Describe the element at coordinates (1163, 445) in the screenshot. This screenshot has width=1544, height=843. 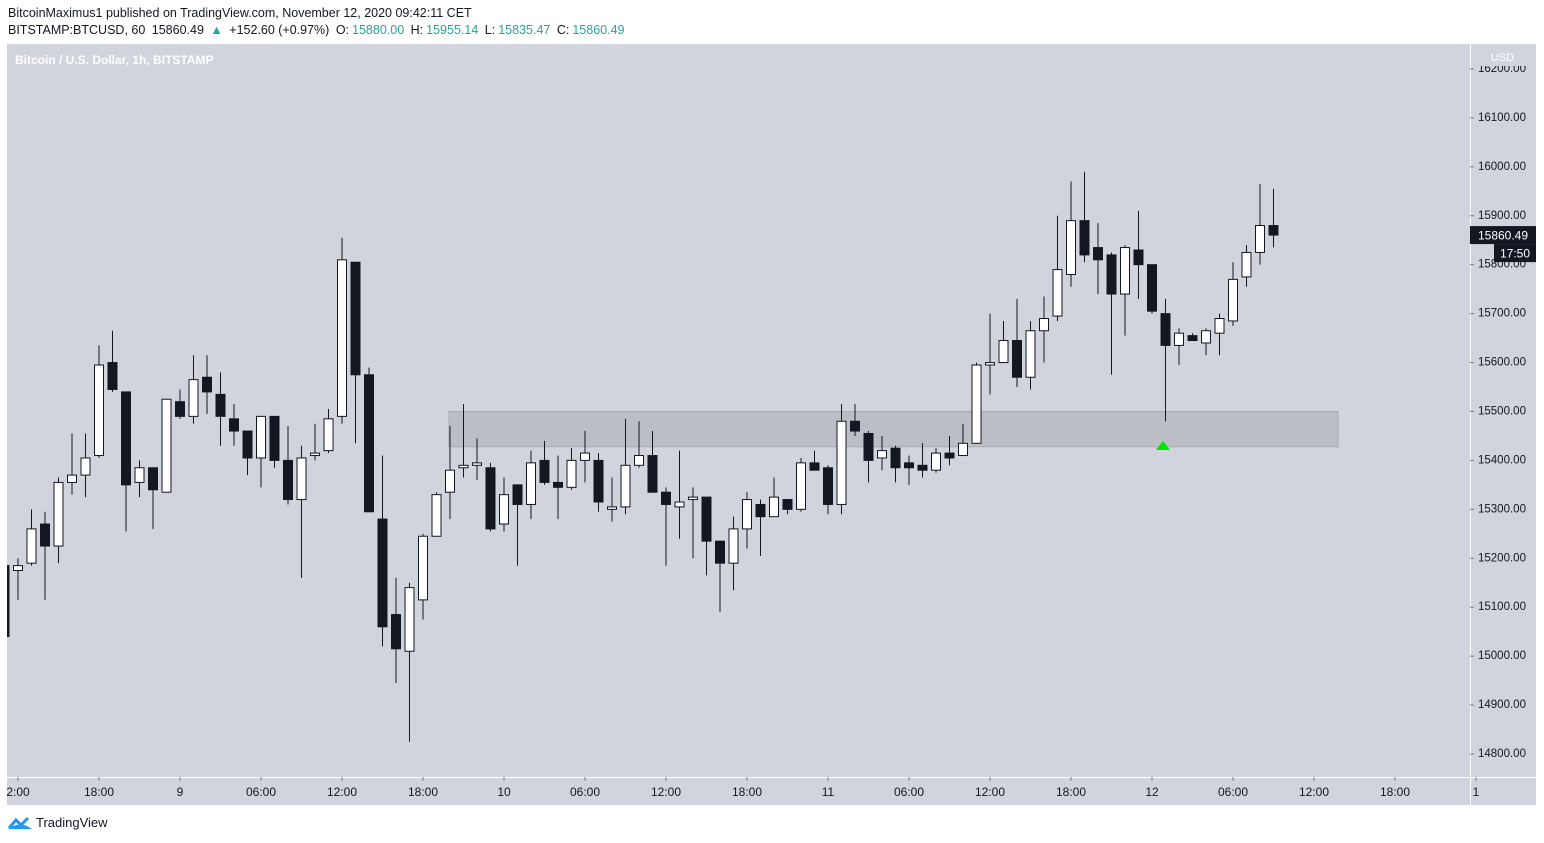
I see `signal-arrow` at that location.